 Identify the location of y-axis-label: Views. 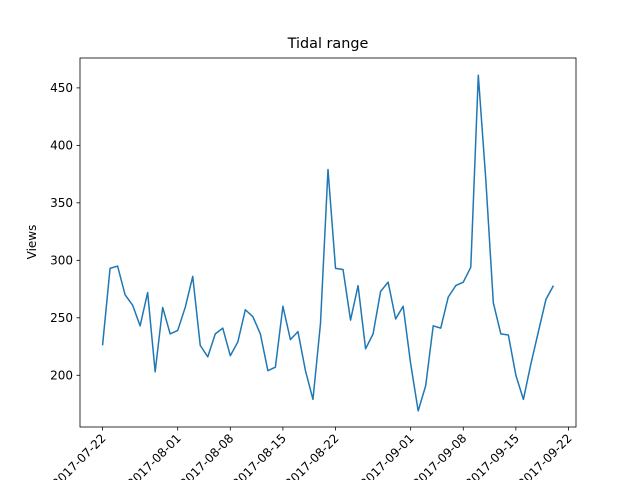
(32, 242).